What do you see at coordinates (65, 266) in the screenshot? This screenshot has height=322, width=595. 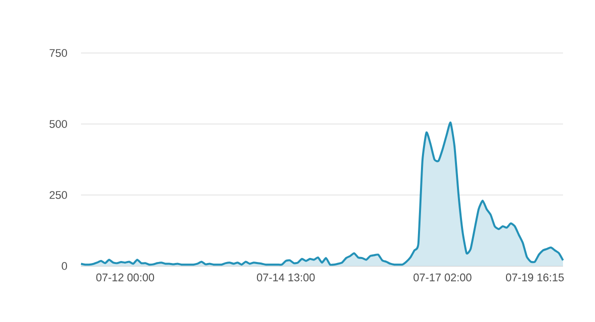 I see `y-tick-label: 0` at bounding box center [65, 266].